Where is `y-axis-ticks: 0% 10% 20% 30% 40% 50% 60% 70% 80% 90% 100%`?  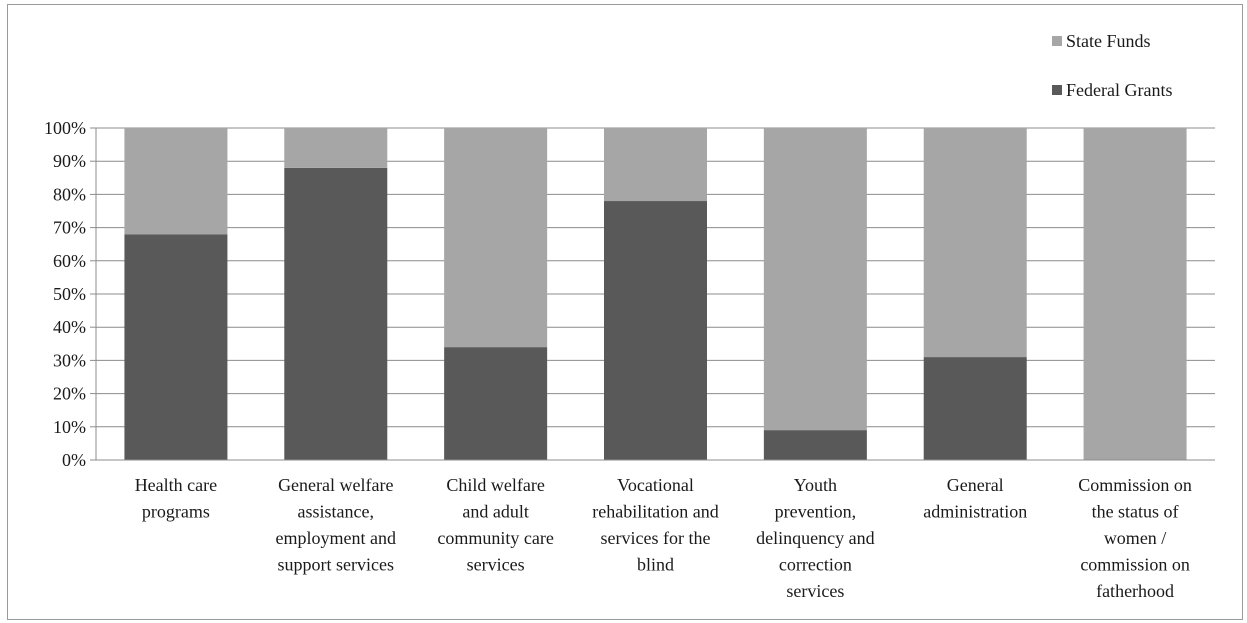 y-axis-ticks: 0% 10% 20% 30% 40% 50% 60% 70% 80% 90% 100% is located at coordinates (65, 294).